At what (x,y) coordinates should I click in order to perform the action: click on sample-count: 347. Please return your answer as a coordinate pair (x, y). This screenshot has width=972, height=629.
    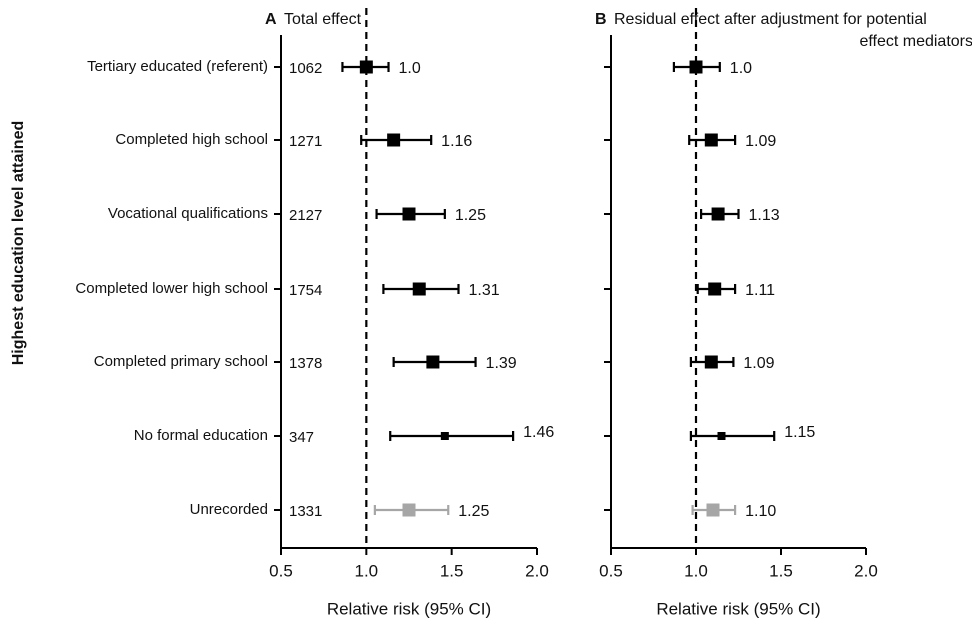
    Looking at the image, I should click on (301, 437).